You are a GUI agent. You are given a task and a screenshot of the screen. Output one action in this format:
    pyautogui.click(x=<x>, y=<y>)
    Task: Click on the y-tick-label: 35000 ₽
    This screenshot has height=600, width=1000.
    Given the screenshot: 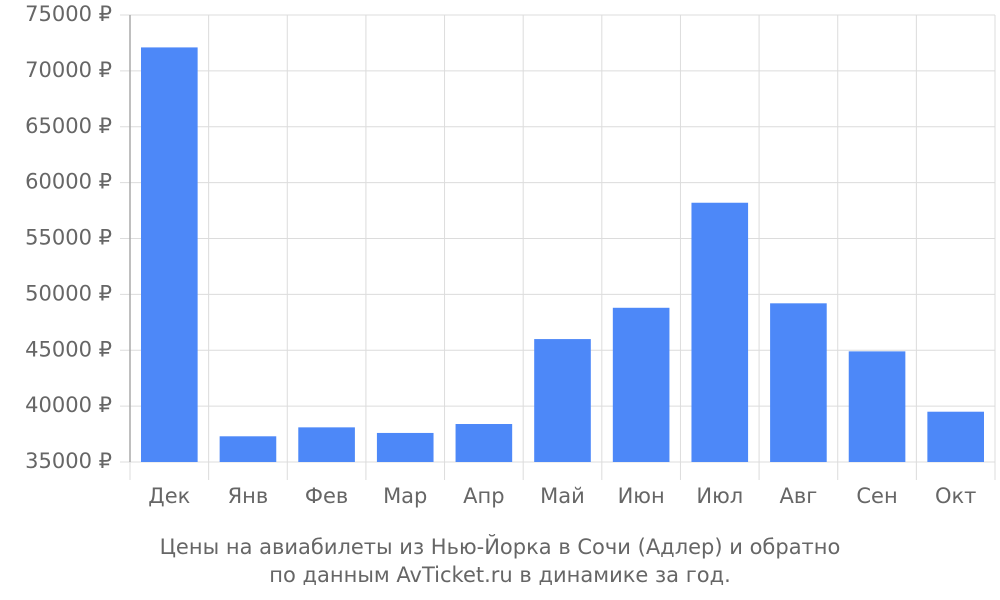 What is the action you would take?
    pyautogui.click(x=68, y=461)
    